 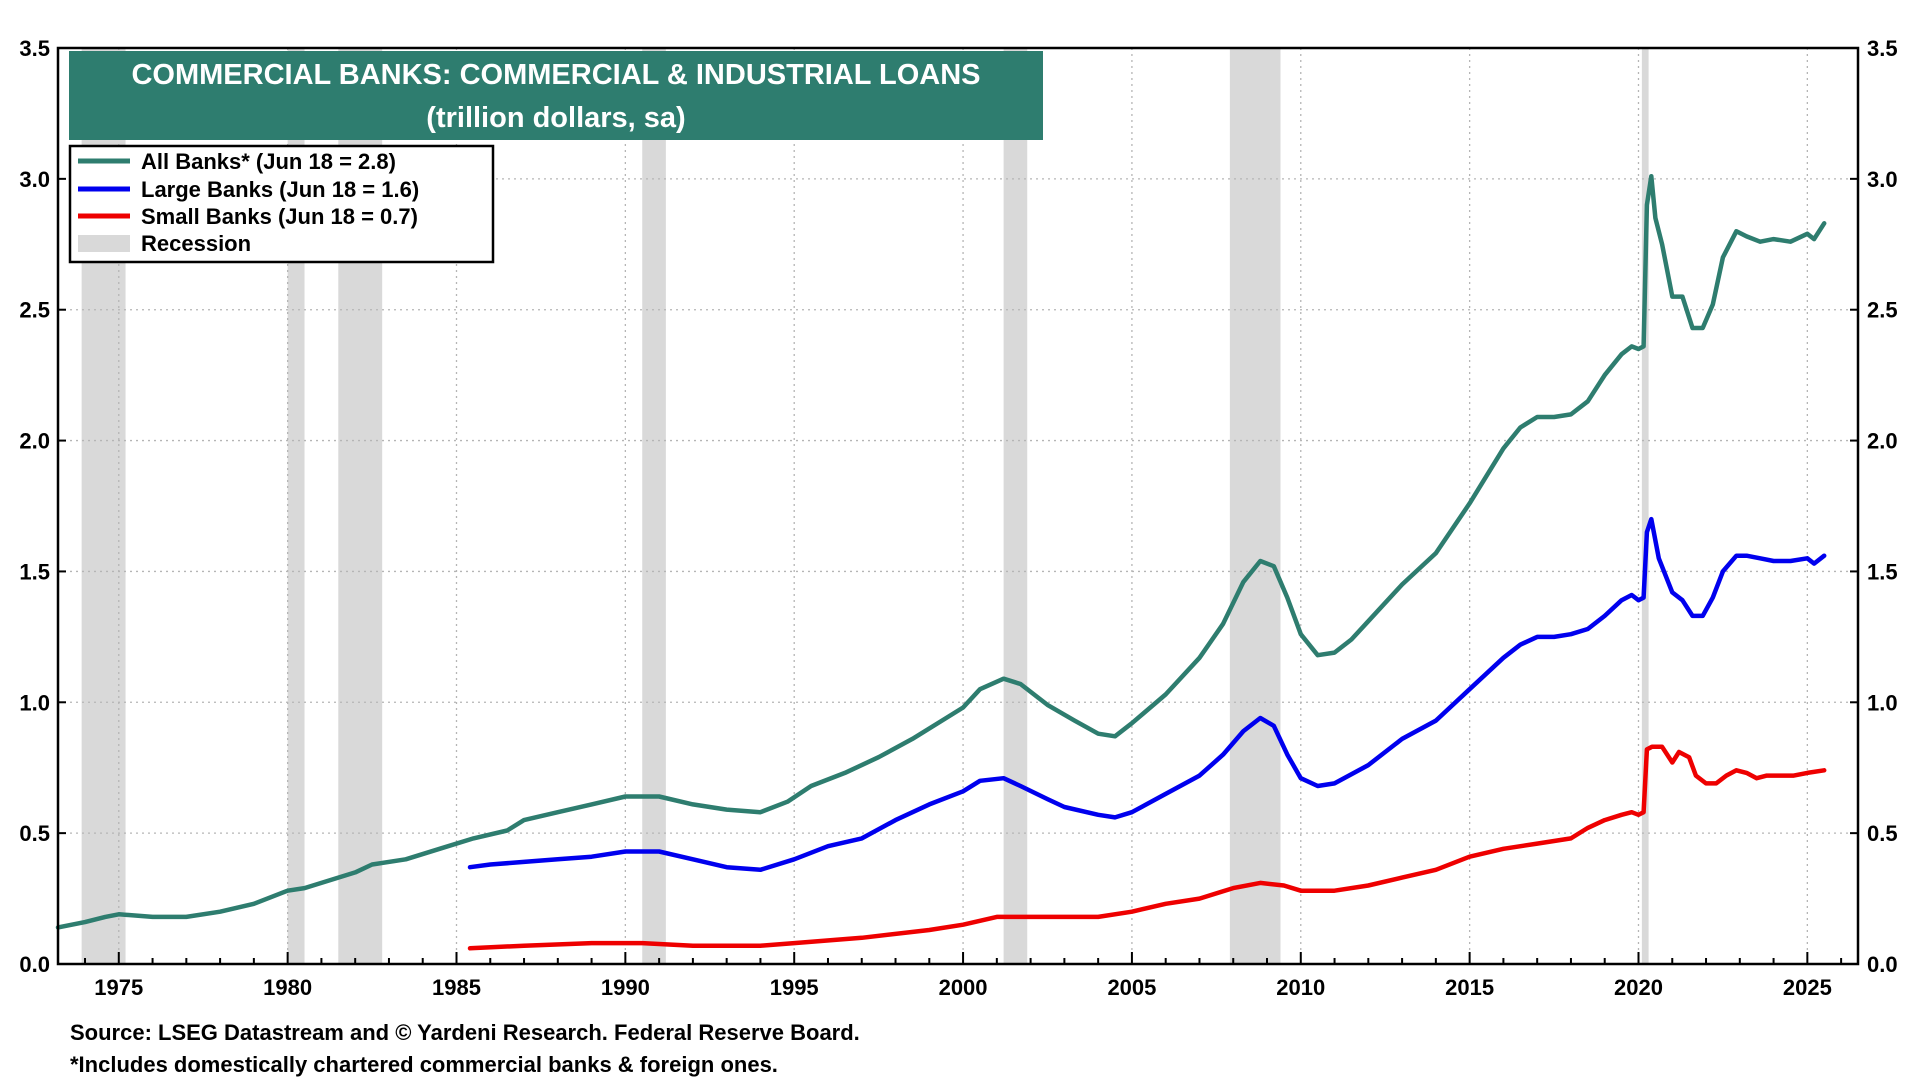 What do you see at coordinates (1807, 987) in the screenshot?
I see `xtick-label-10: 2025` at bounding box center [1807, 987].